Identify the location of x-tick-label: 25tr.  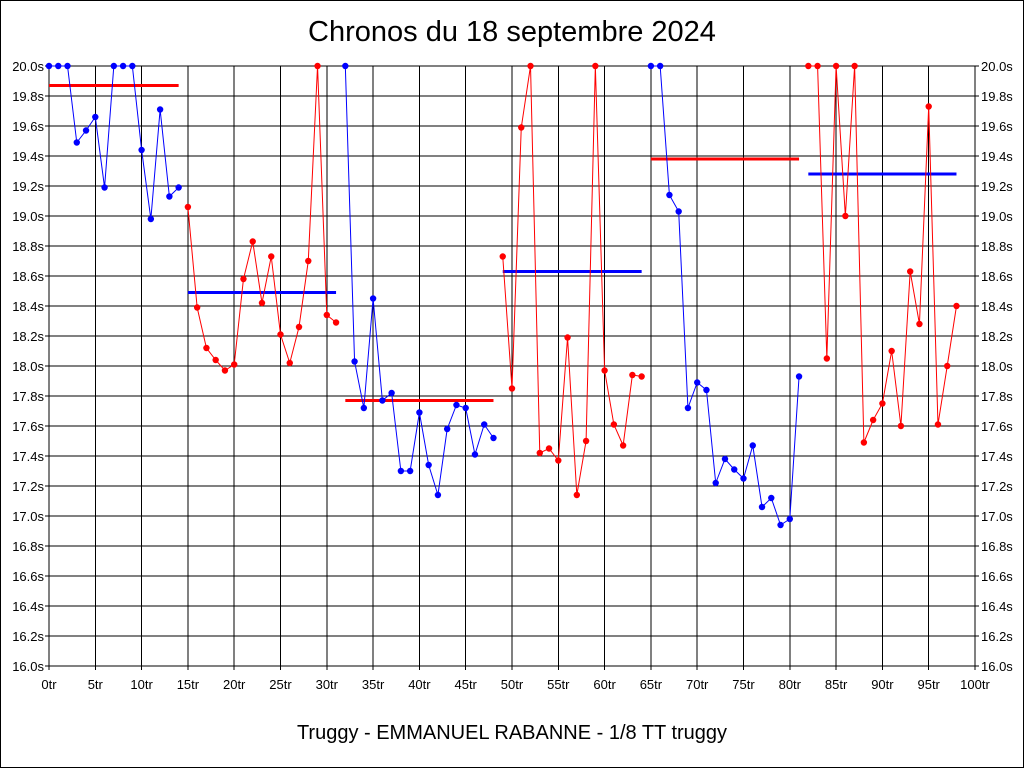
(280, 684).